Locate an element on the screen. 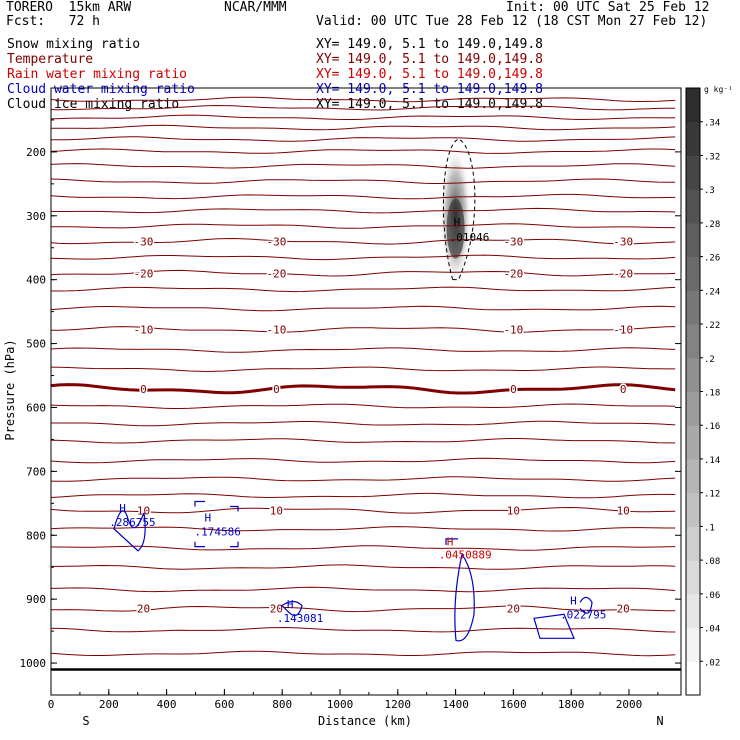 This screenshot has width=740, height=740. cloud-water-max-value: .174586 is located at coordinates (218, 532).